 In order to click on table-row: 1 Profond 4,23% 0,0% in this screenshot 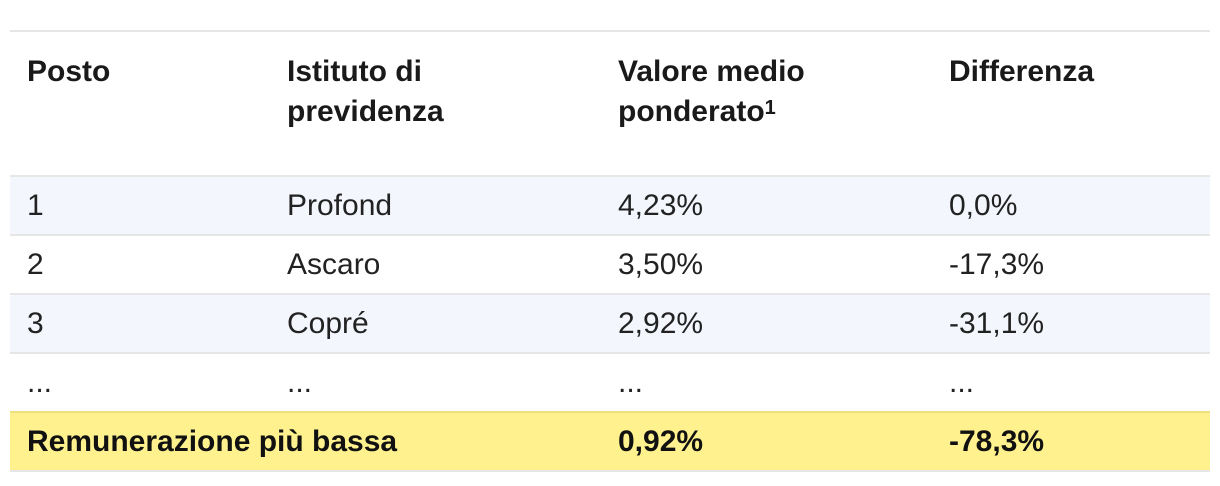, I will do `click(610, 205)`.